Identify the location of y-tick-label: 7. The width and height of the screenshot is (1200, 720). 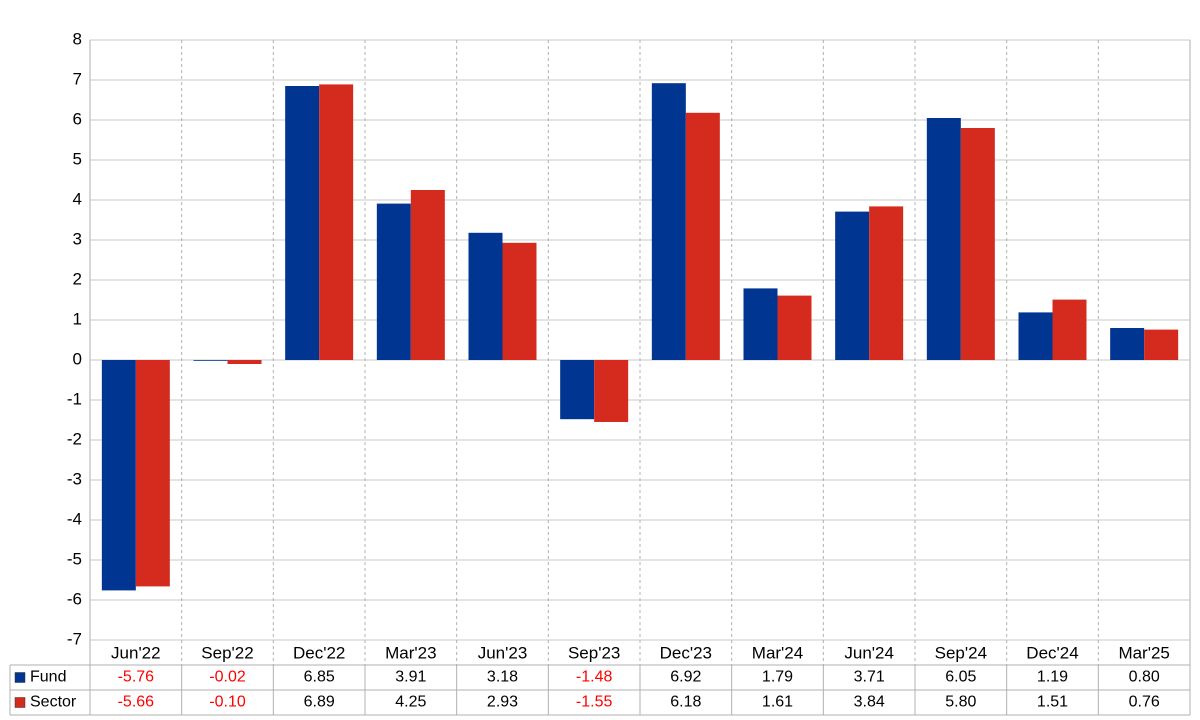
(77, 78).